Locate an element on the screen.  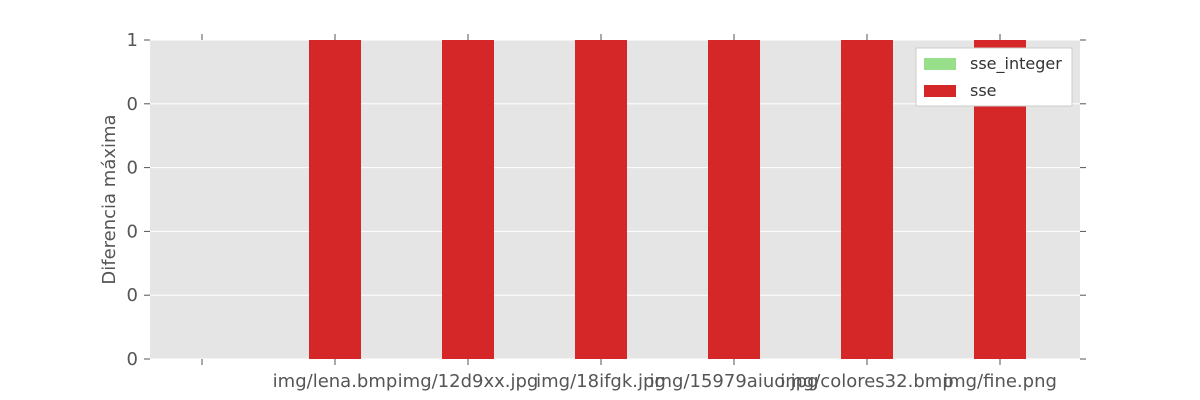
x-tick-label: img/12d9xx.jpg is located at coordinates (468, 381).